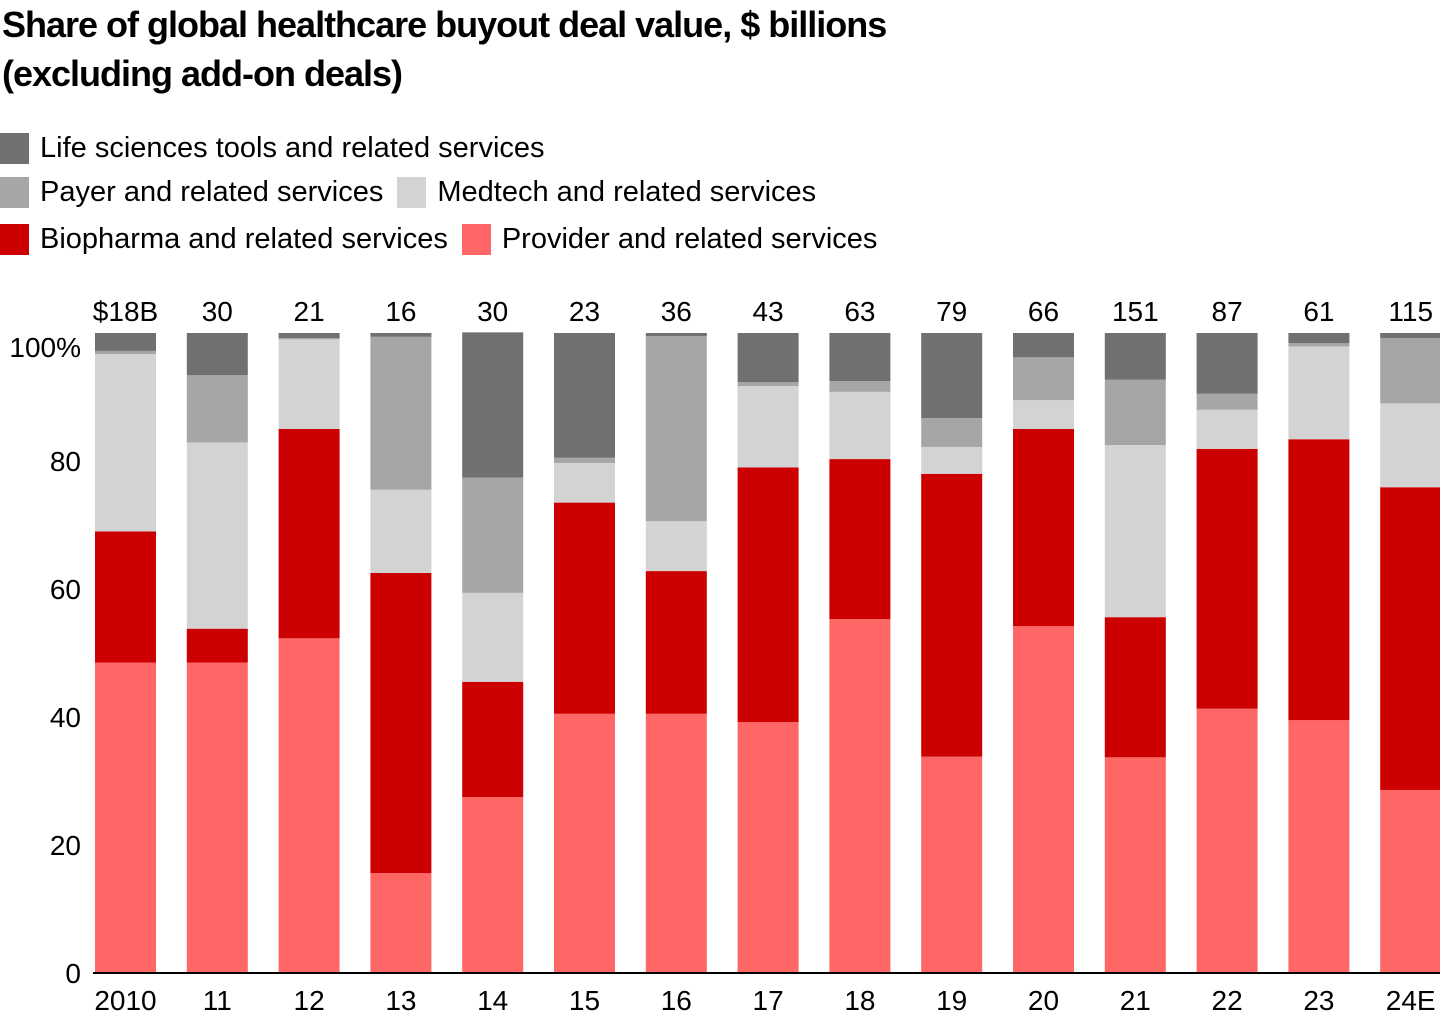  What do you see at coordinates (1319, 338) in the screenshot?
I see `bar-segment-23-life-sciences-tools` at bounding box center [1319, 338].